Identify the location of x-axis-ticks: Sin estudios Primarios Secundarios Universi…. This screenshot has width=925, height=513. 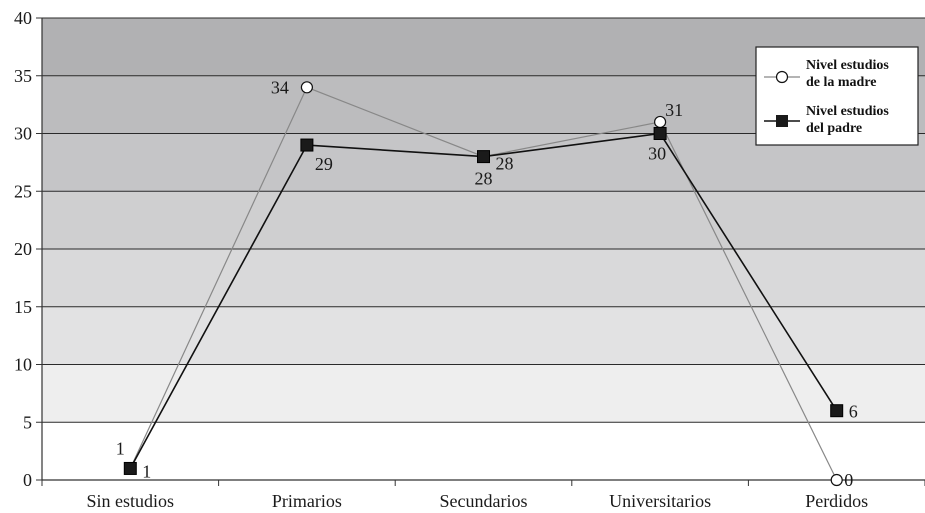
(483, 495).